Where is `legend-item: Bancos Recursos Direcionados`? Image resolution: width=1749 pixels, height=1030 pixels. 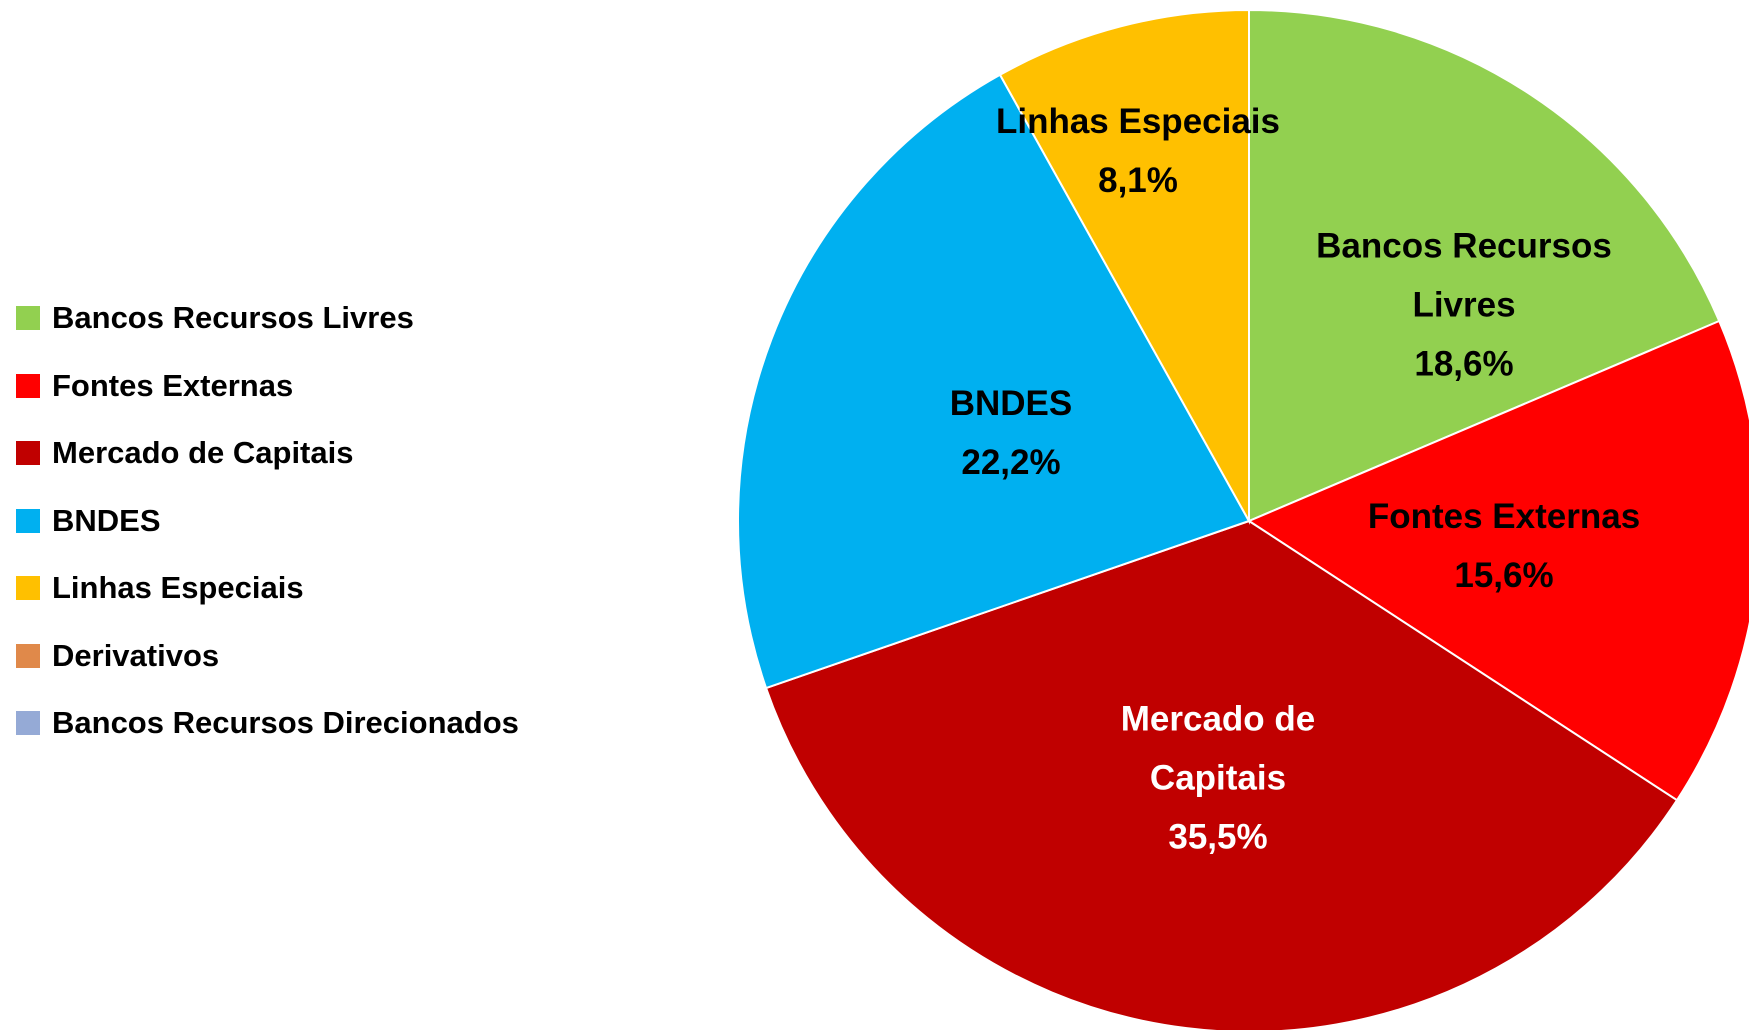 legend-item: Bancos Recursos Direcionados is located at coordinates (267, 723).